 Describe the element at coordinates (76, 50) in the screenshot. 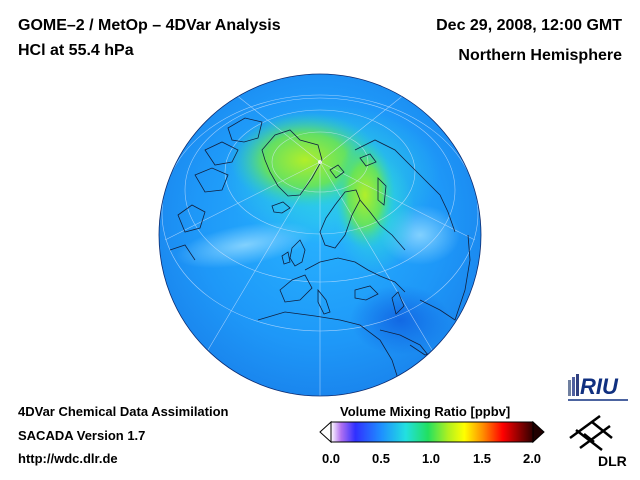

I see `title-line-2: HCl at 55.4 hPa` at that location.